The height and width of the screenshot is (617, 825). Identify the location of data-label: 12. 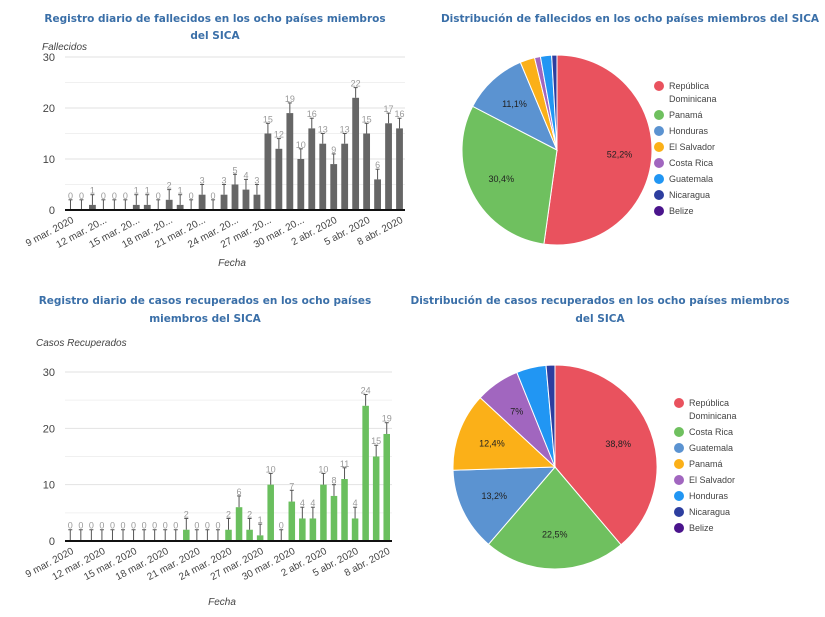
(279, 135).